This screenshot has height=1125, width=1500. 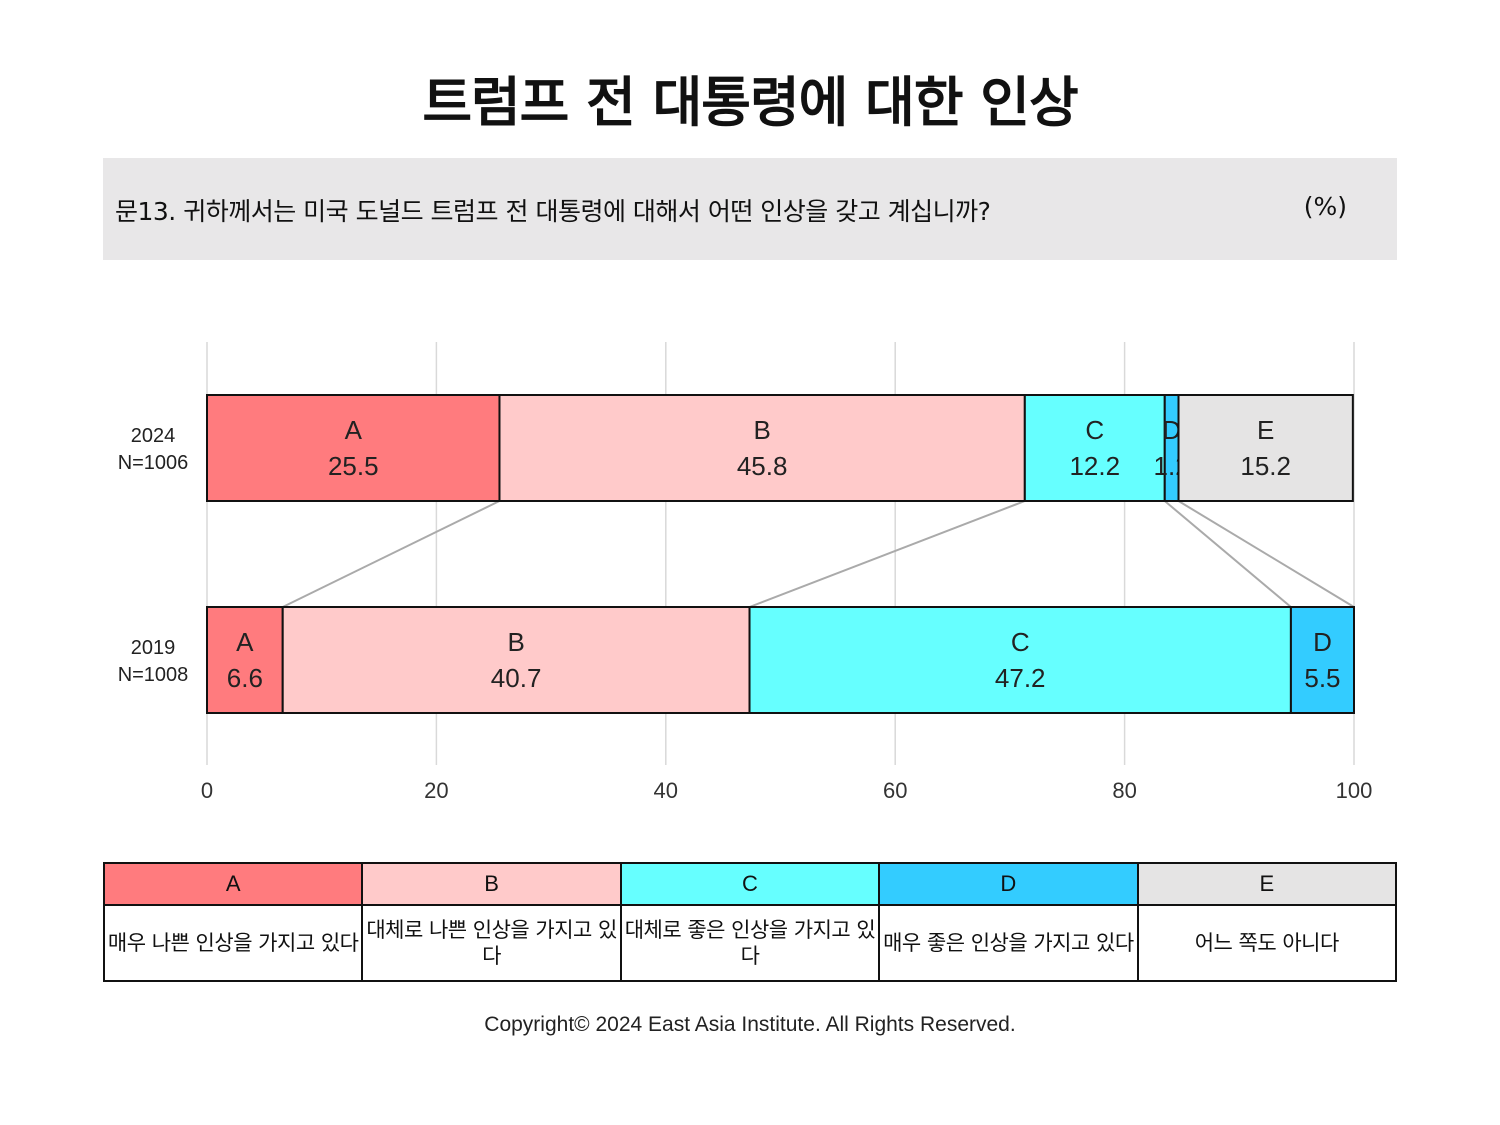 What do you see at coordinates (1265, 466) in the screenshot?
I see `bar-value-2024-E: 15.2` at bounding box center [1265, 466].